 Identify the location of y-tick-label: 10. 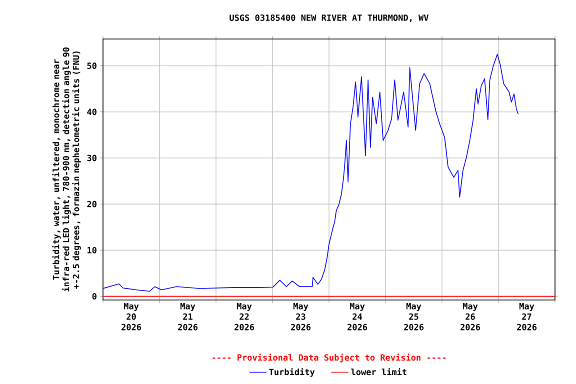
(92, 250).